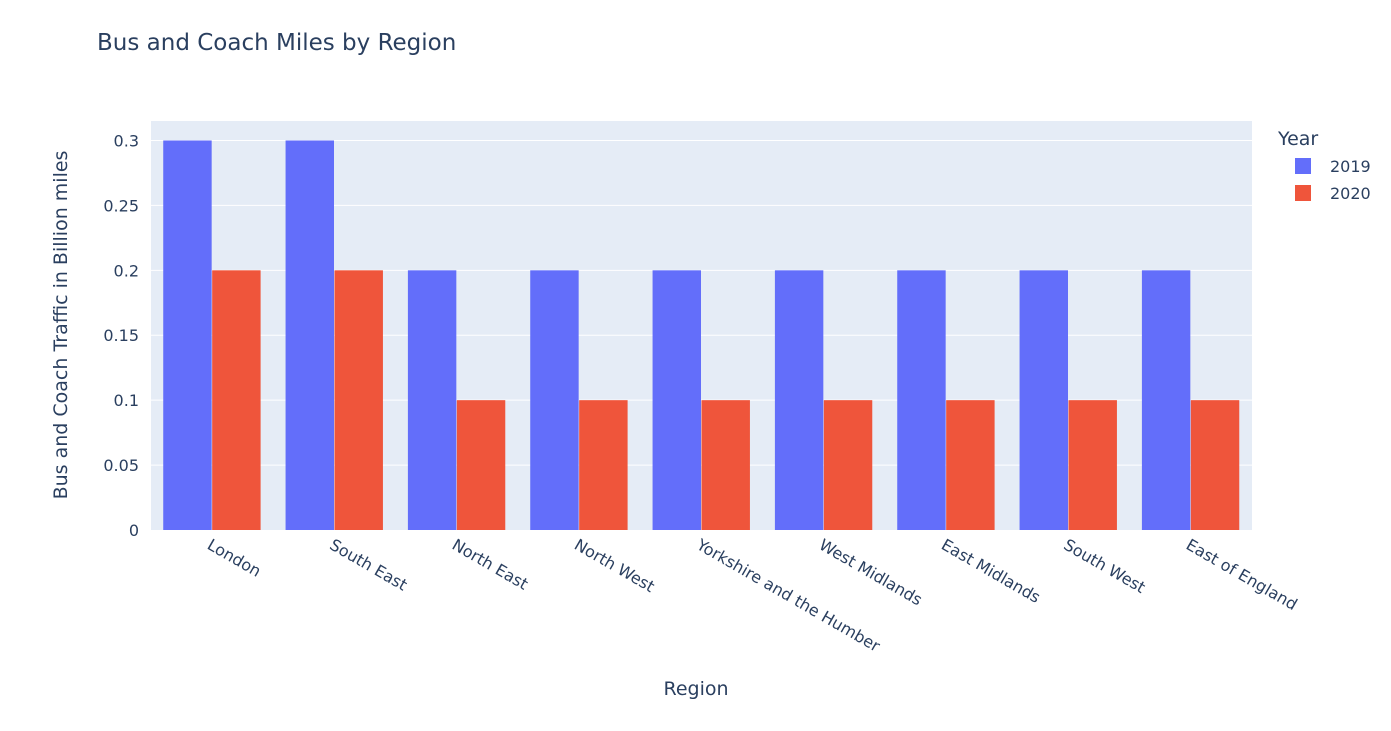 Image resolution: width=1391 pixels, height=731 pixels. Describe the element at coordinates (1350, 166) in the screenshot. I see `legend-label: 2019` at that location.